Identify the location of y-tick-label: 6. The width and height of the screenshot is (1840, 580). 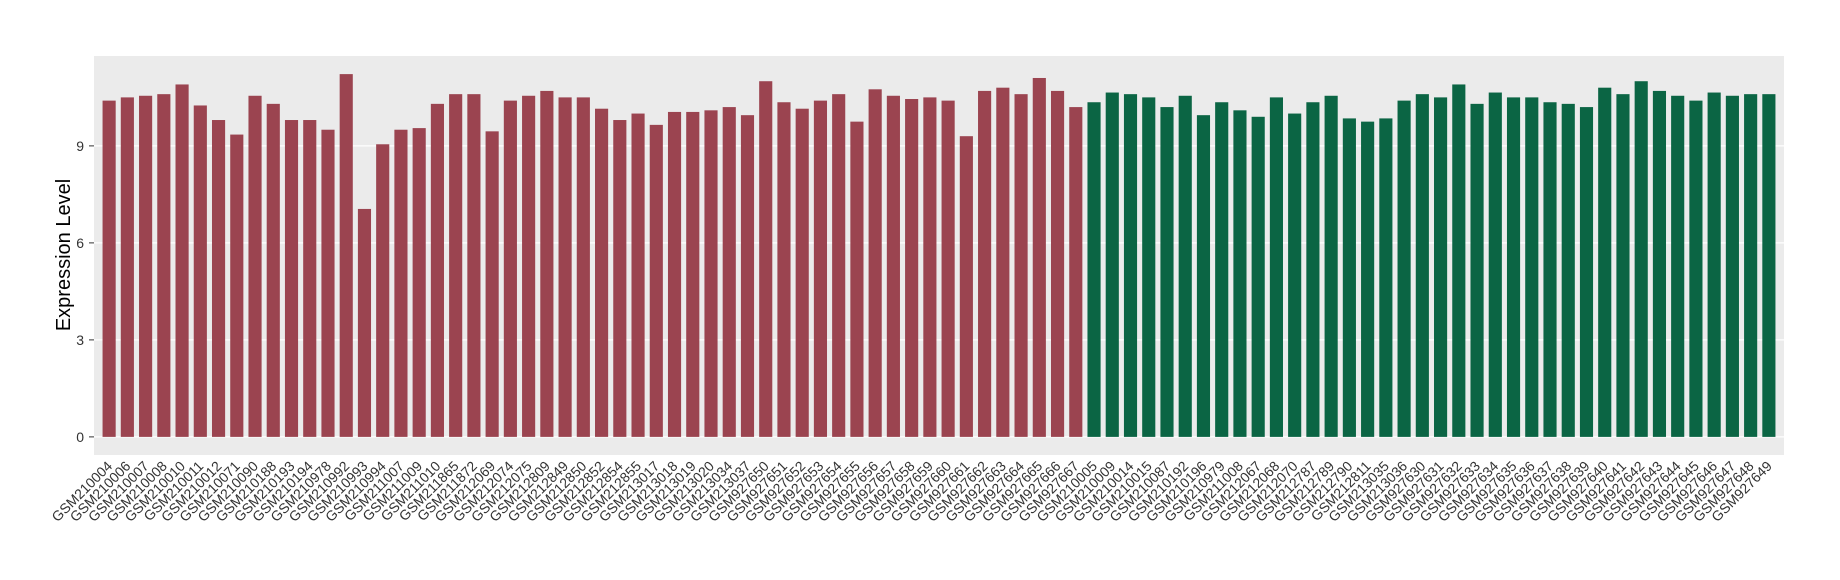
(80, 243).